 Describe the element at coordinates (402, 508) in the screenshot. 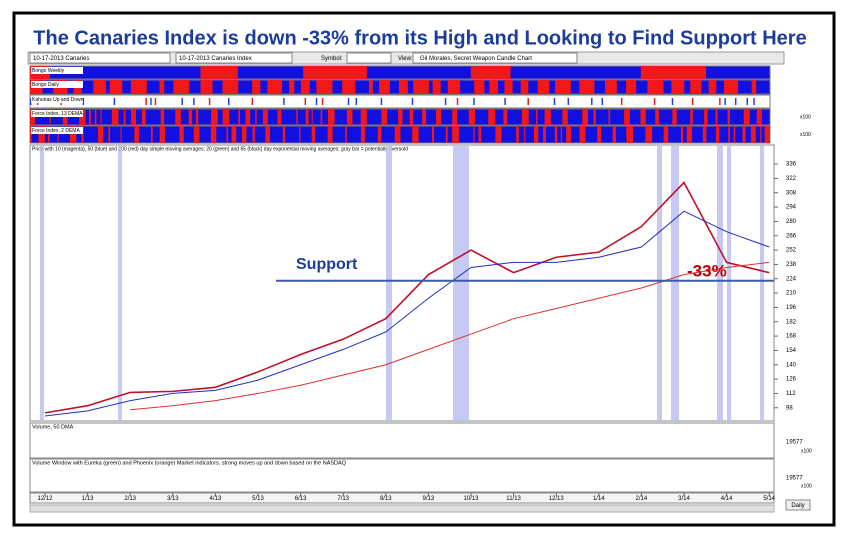

I see `scrollbar` at that location.